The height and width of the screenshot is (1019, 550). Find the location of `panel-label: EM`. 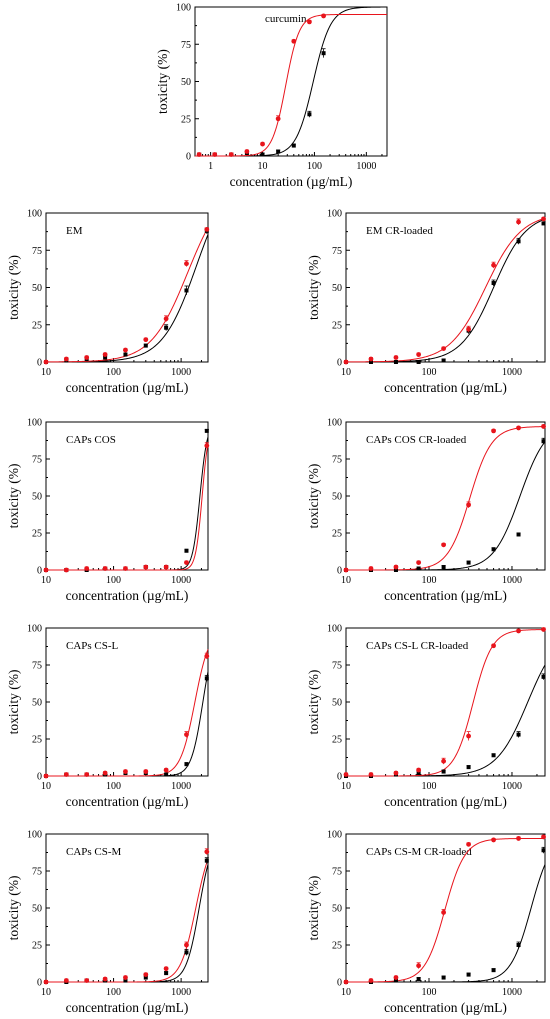

panel-label: EM is located at coordinates (74, 231).